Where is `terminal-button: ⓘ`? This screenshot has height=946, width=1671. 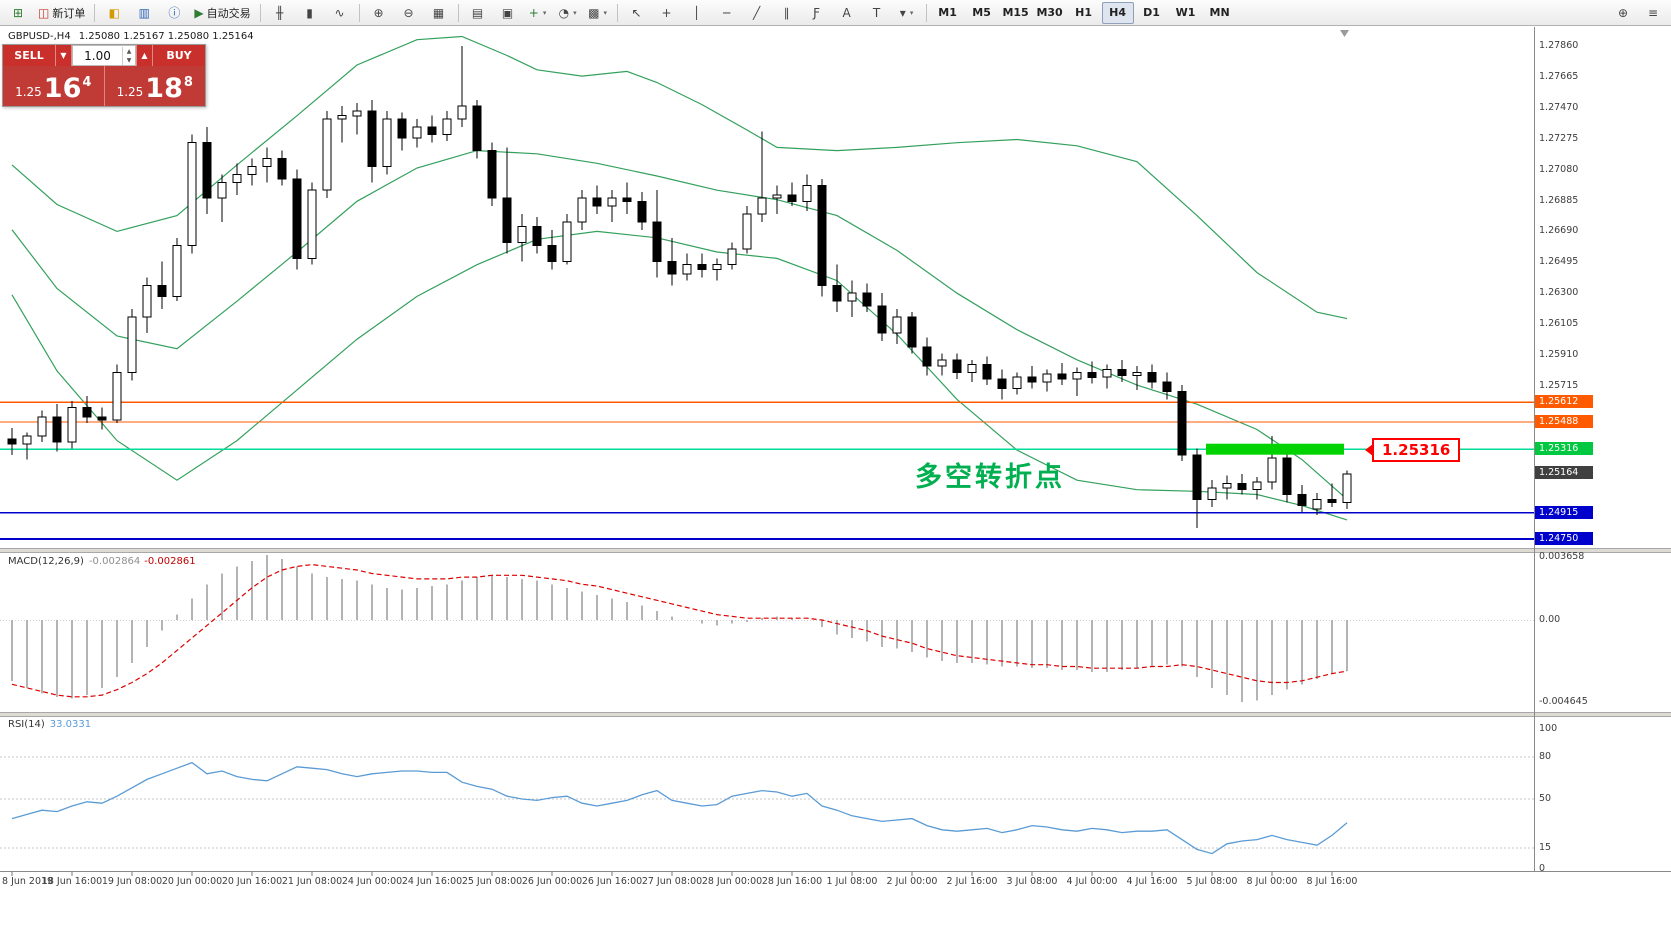 terminal-button: ⓘ is located at coordinates (174, 13).